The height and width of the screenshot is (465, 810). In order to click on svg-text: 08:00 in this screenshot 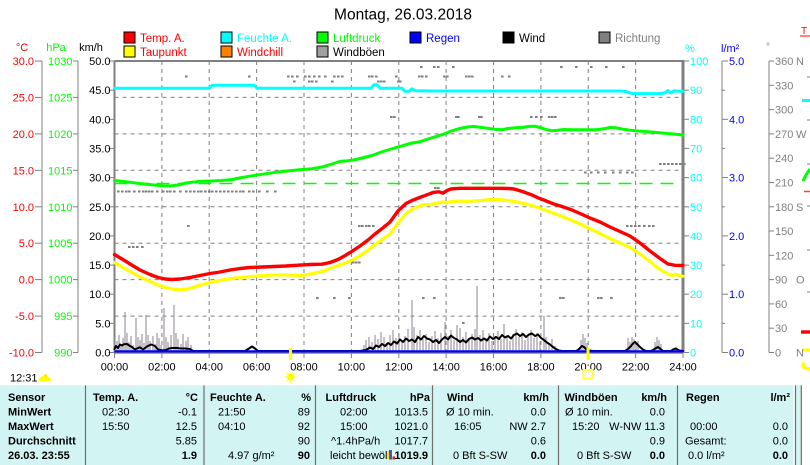, I will do `click(304, 368)`.